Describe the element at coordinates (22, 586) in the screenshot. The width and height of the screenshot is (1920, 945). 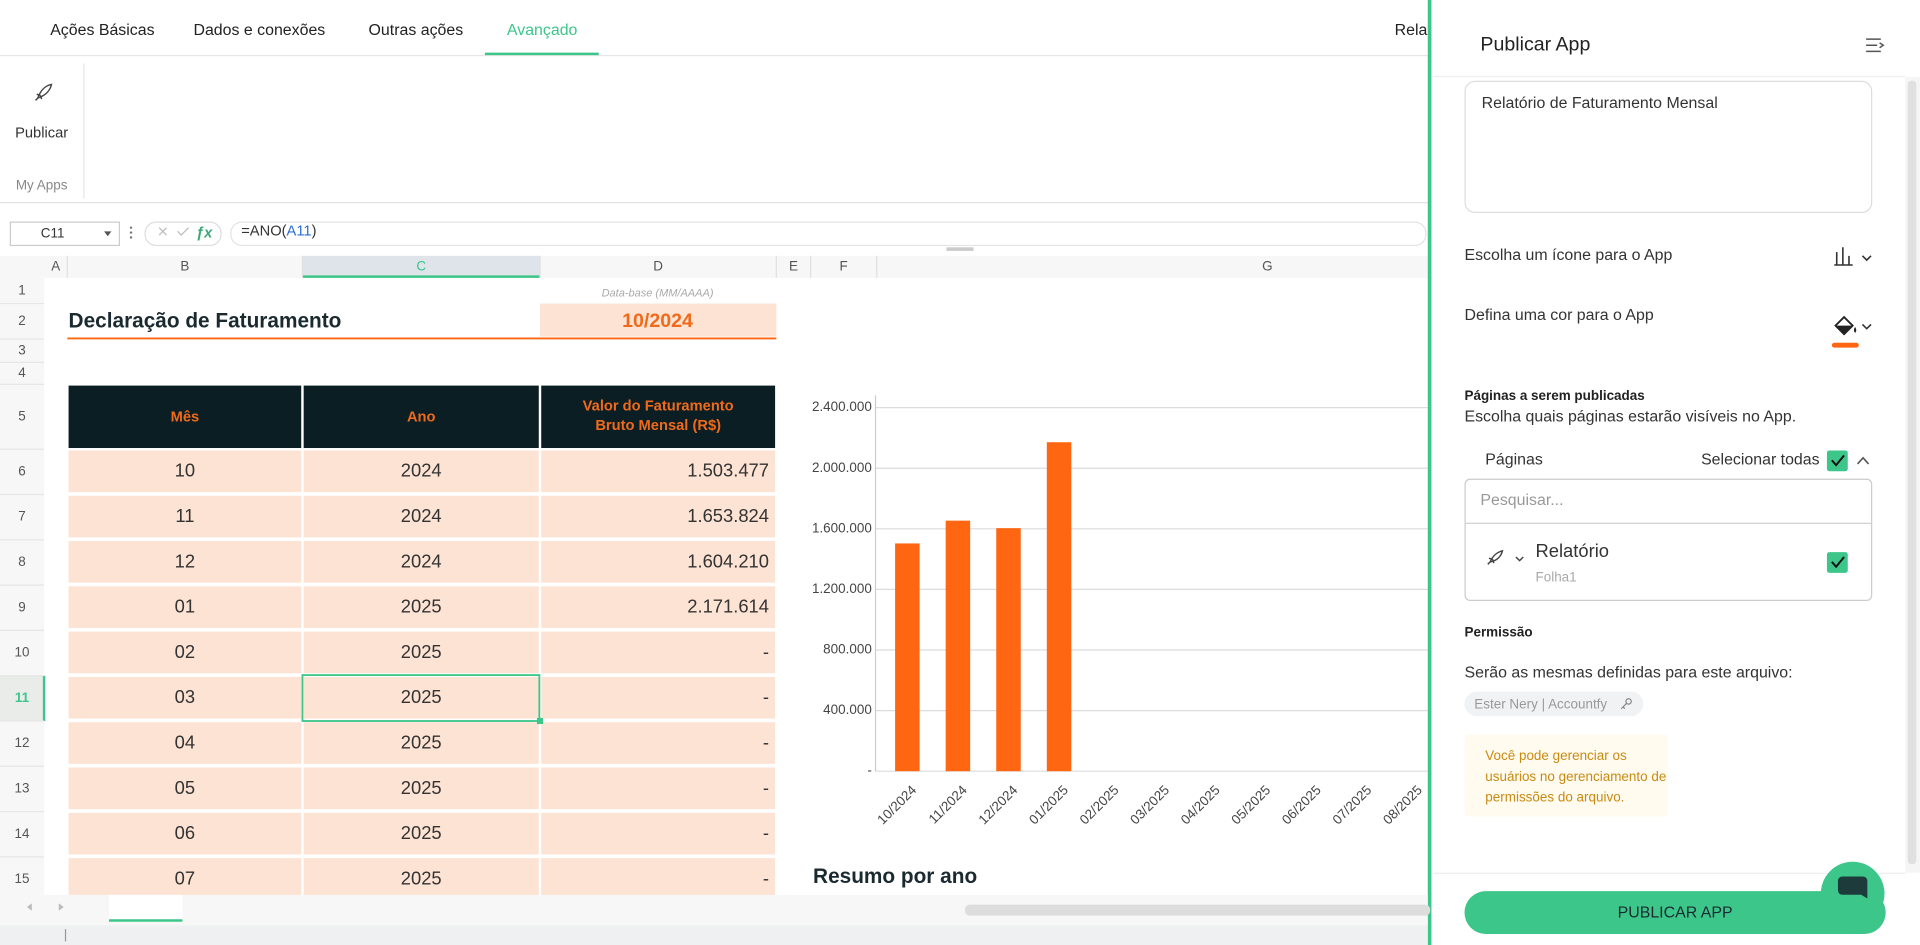
I see `row-header-bar` at that location.